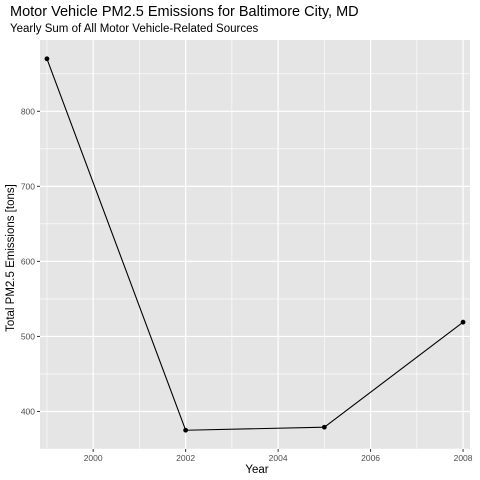  What do you see at coordinates (278, 458) in the screenshot?
I see `x-tick-label: 2004` at bounding box center [278, 458].